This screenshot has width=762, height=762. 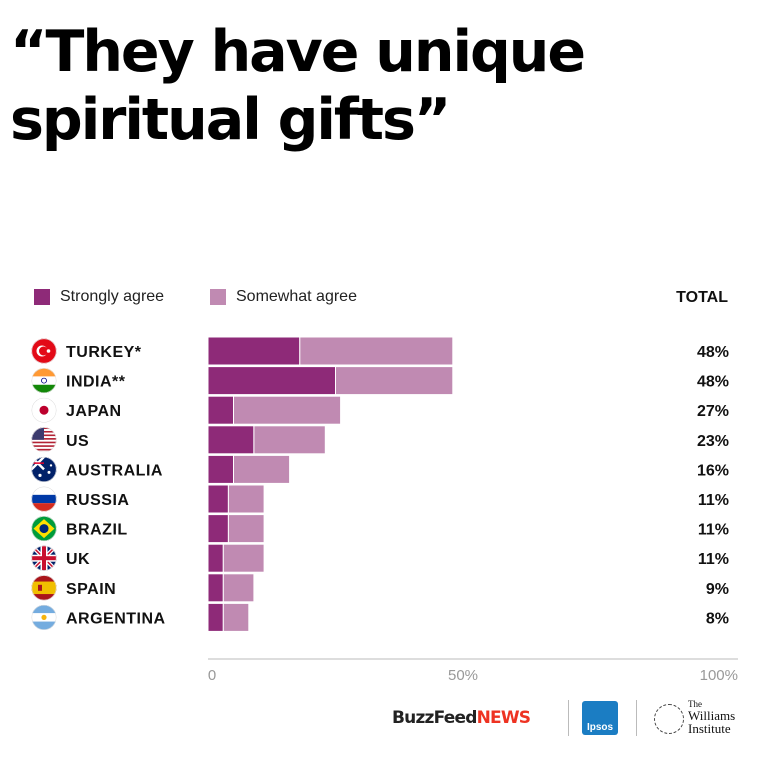 What do you see at coordinates (44, 410) in the screenshot?
I see `japan-flag-icon` at bounding box center [44, 410].